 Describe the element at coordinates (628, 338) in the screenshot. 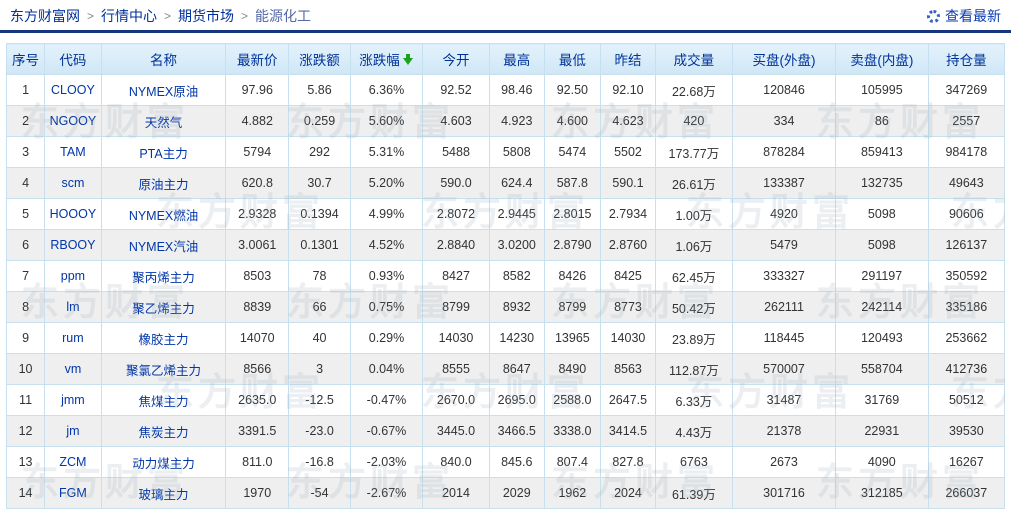

I see `cell-prev: 14030` at that location.